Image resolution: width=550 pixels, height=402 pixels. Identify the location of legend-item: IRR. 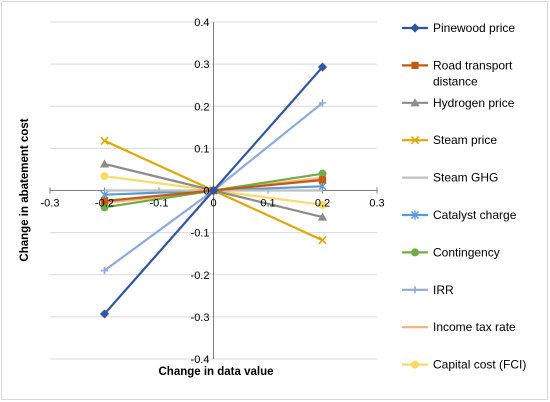
(428, 290).